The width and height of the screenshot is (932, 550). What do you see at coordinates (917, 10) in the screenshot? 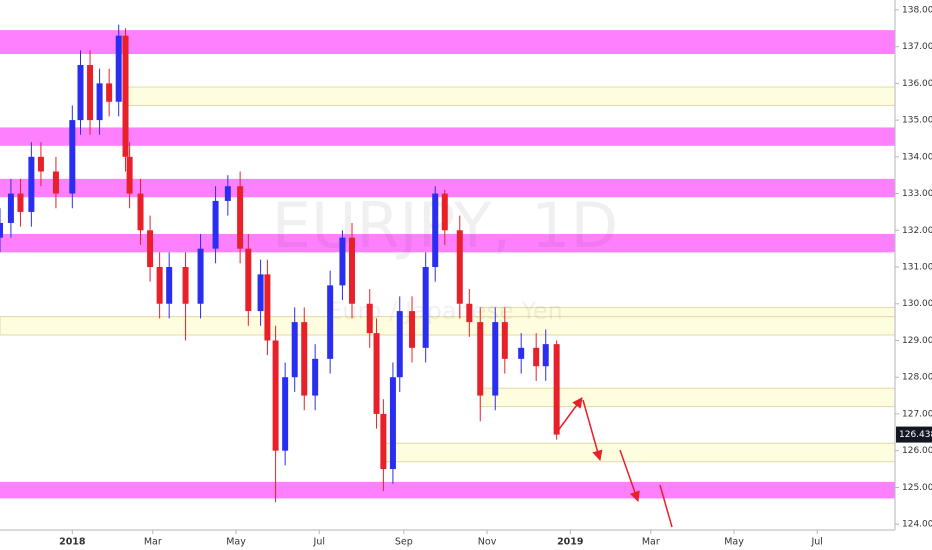
I see `y-tick-label: 138.000` at bounding box center [917, 10].